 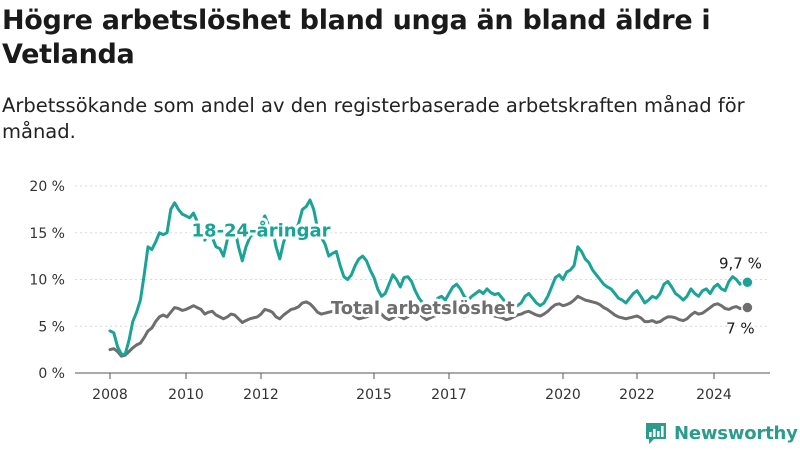 I want to click on x-tick-label: 2017, so click(x=449, y=395).